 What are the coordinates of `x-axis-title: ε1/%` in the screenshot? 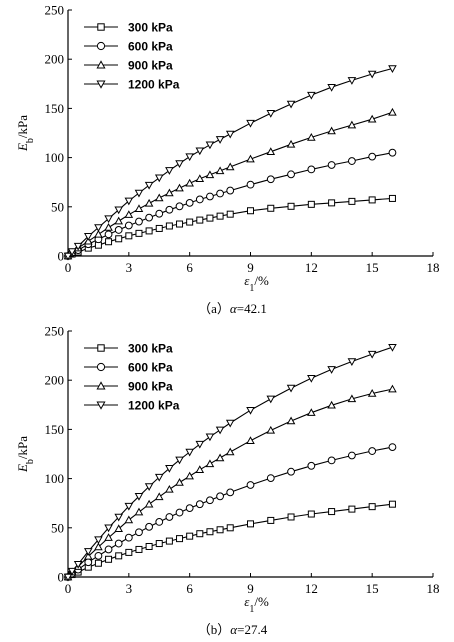 It's located at (256, 283).